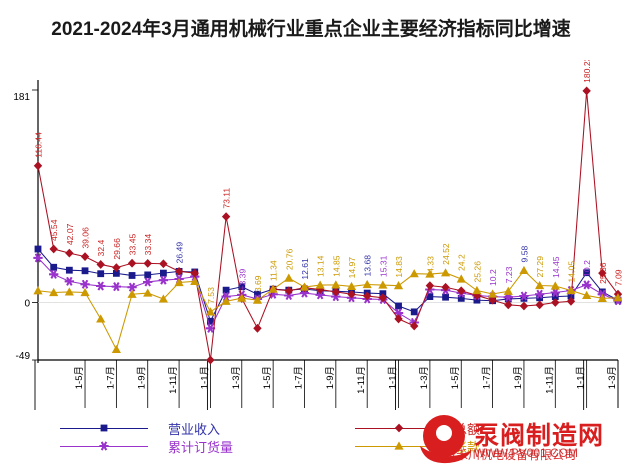 This screenshot has height=472, width=622. I want to click on data-label: 10.2, so click(493, 277).